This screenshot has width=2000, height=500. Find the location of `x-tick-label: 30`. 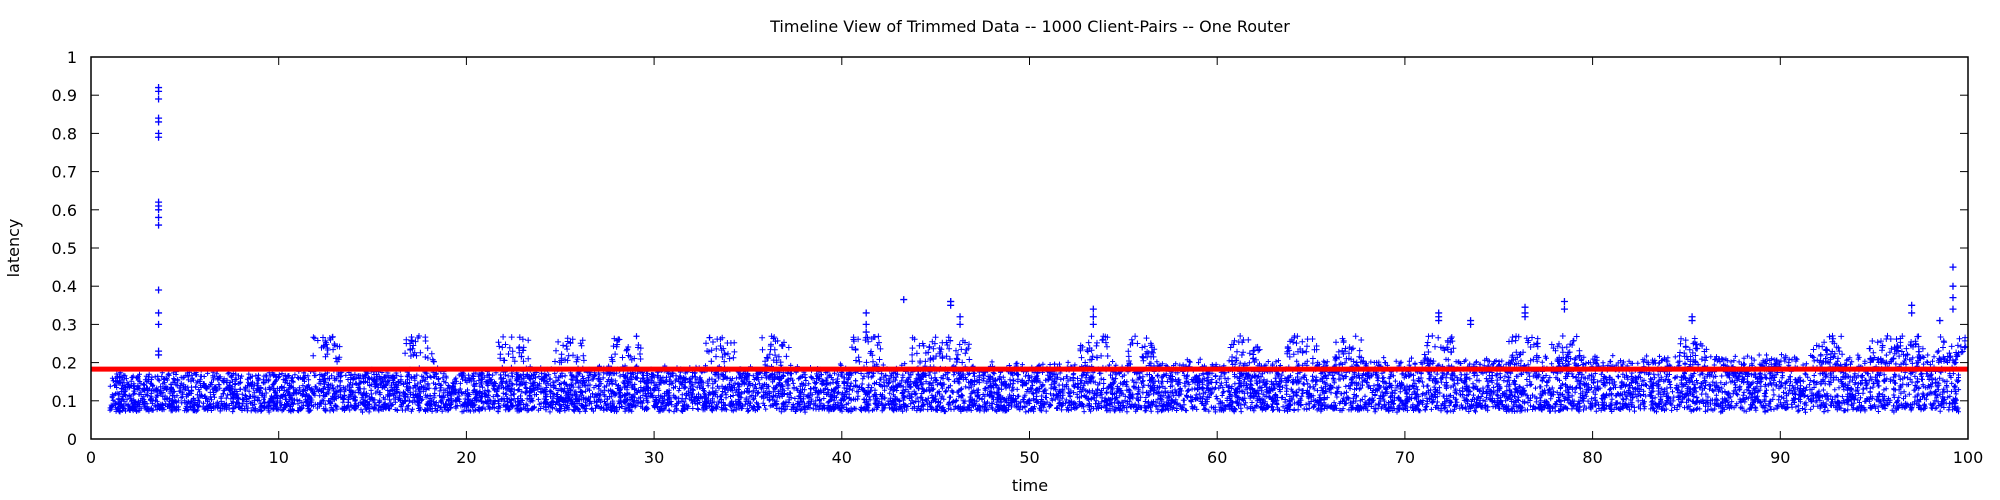

x-tick-label: 30 is located at coordinates (654, 457).